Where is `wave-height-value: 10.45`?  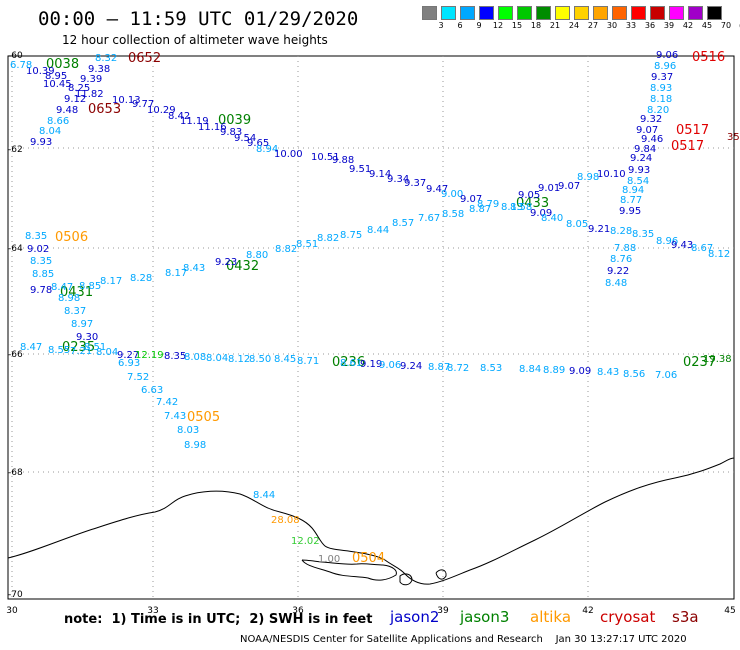 wave-height-value: 10.45 is located at coordinates (57, 84).